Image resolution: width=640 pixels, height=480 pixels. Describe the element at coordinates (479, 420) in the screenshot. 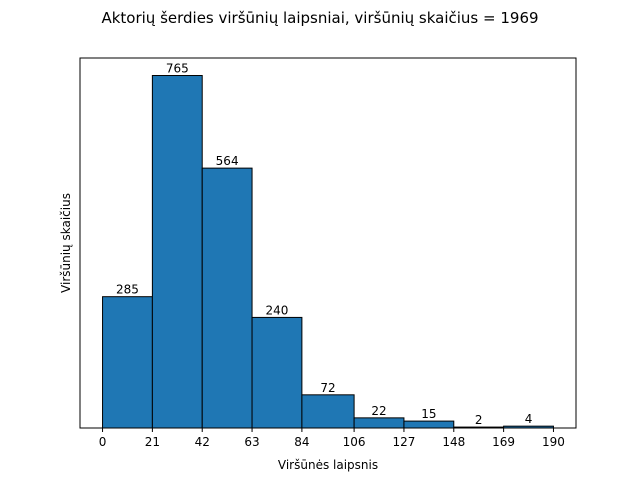

I see `bar-value-label: 2` at that location.